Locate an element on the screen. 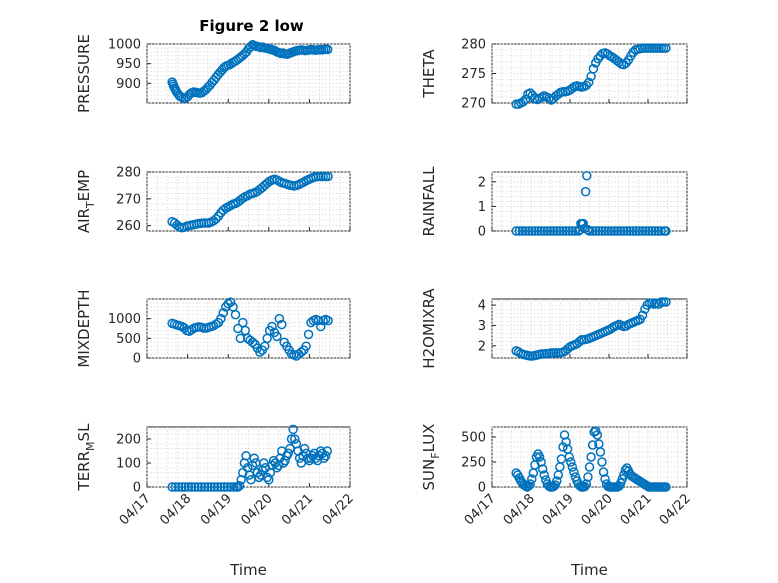 The image size is (778, 583). x-tick-label: 04/19 is located at coordinates (558, 509).